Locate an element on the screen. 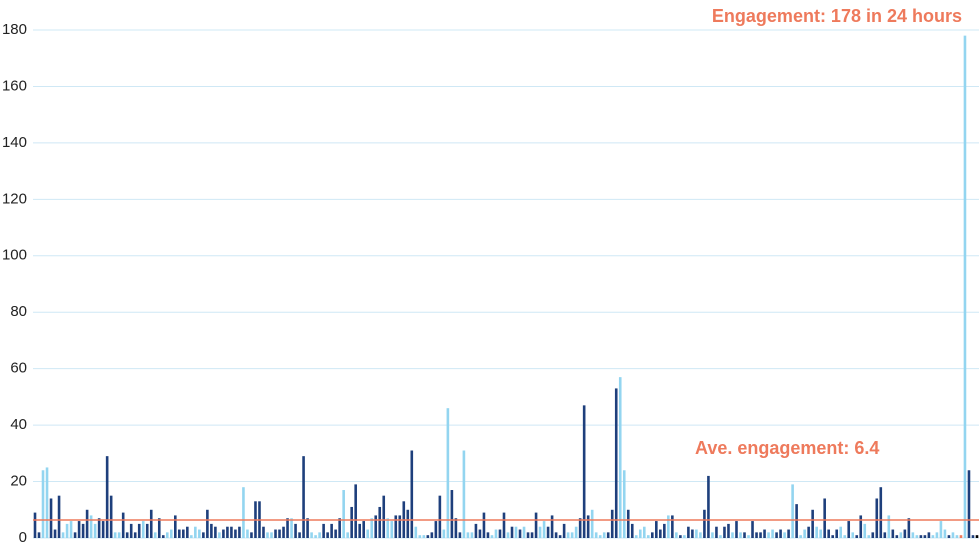 This screenshot has height=545, width=979. y-tick-label: 100 is located at coordinates (14, 255).